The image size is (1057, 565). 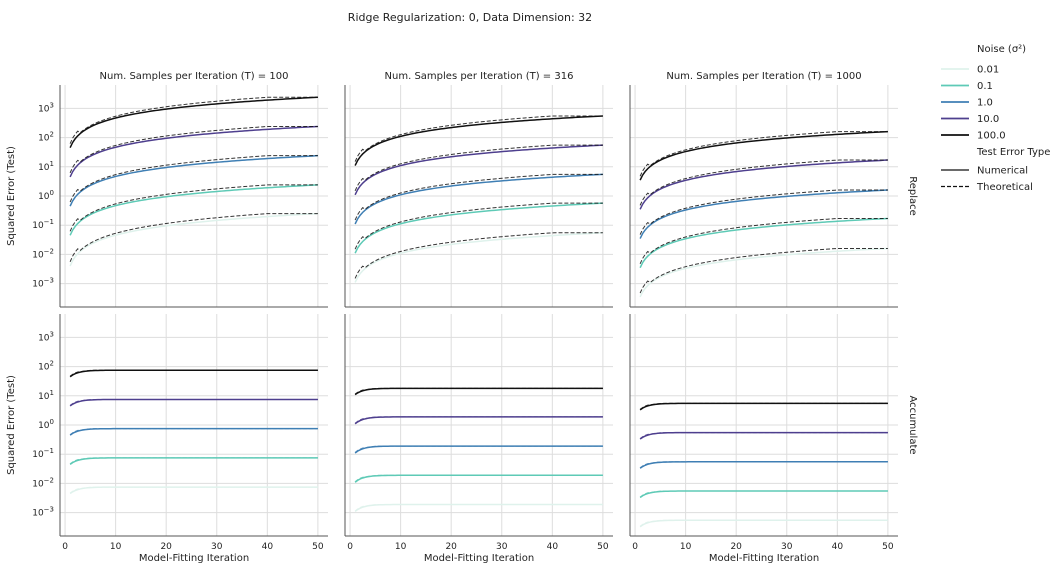 I want to click on legend-noise-label: 0.01, so click(x=988, y=70).